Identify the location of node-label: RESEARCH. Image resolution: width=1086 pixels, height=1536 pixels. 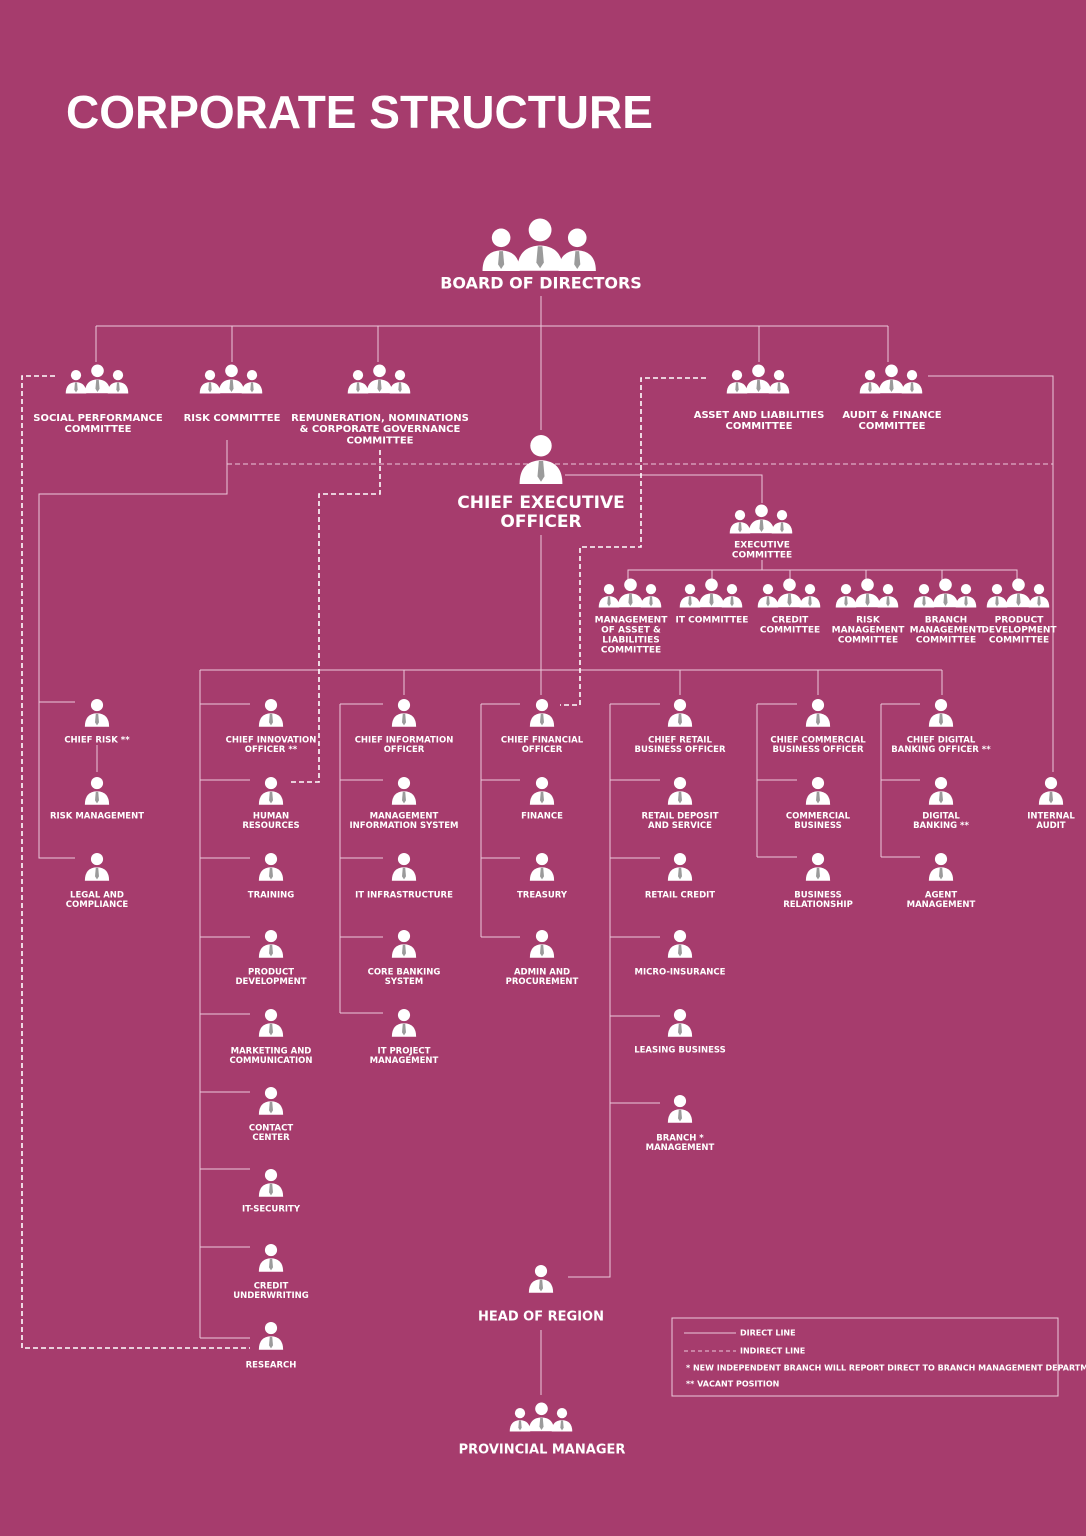
(271, 1366).